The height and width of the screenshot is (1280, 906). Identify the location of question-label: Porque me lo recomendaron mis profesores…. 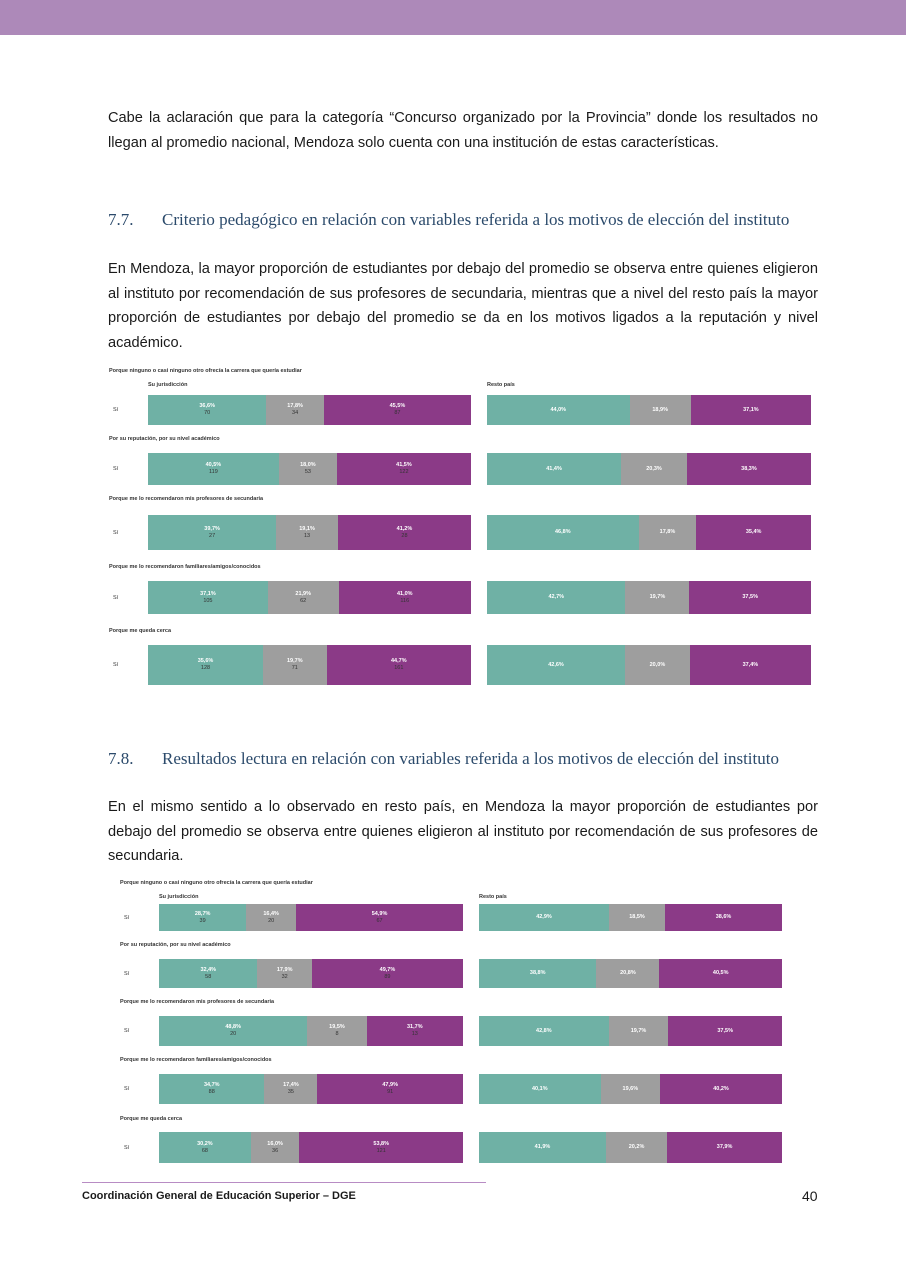
(197, 1002).